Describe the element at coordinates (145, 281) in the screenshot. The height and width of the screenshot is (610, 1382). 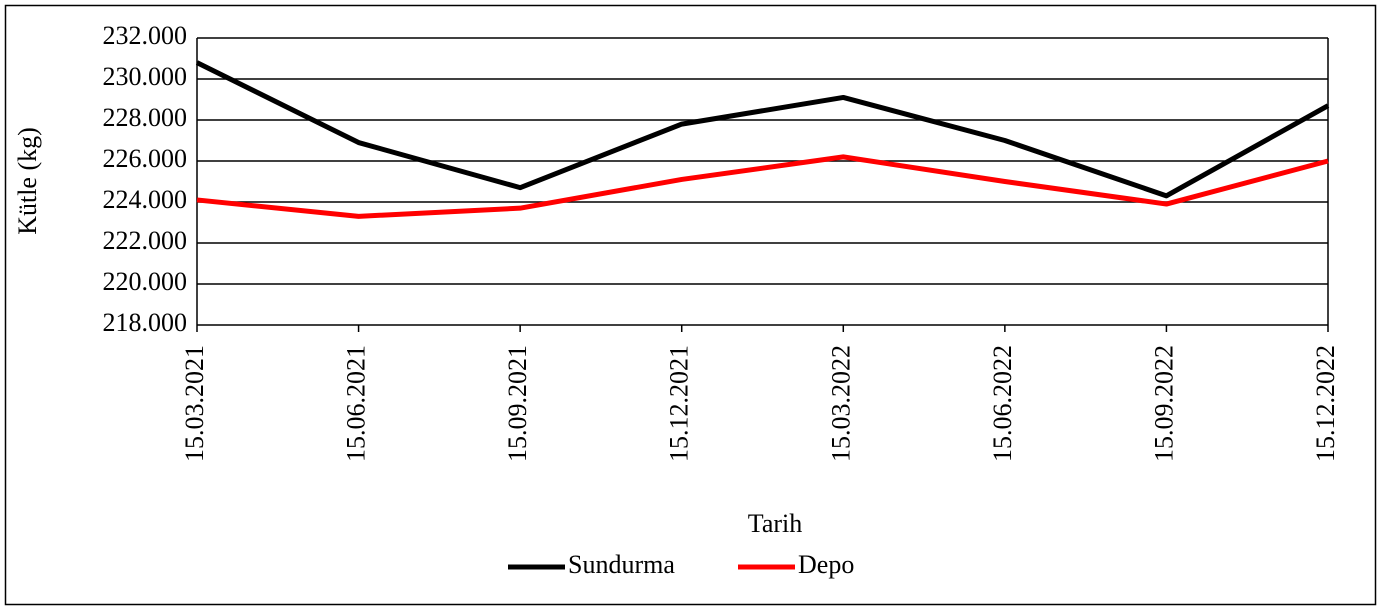
I see `y-tick-label: 220.000` at that location.